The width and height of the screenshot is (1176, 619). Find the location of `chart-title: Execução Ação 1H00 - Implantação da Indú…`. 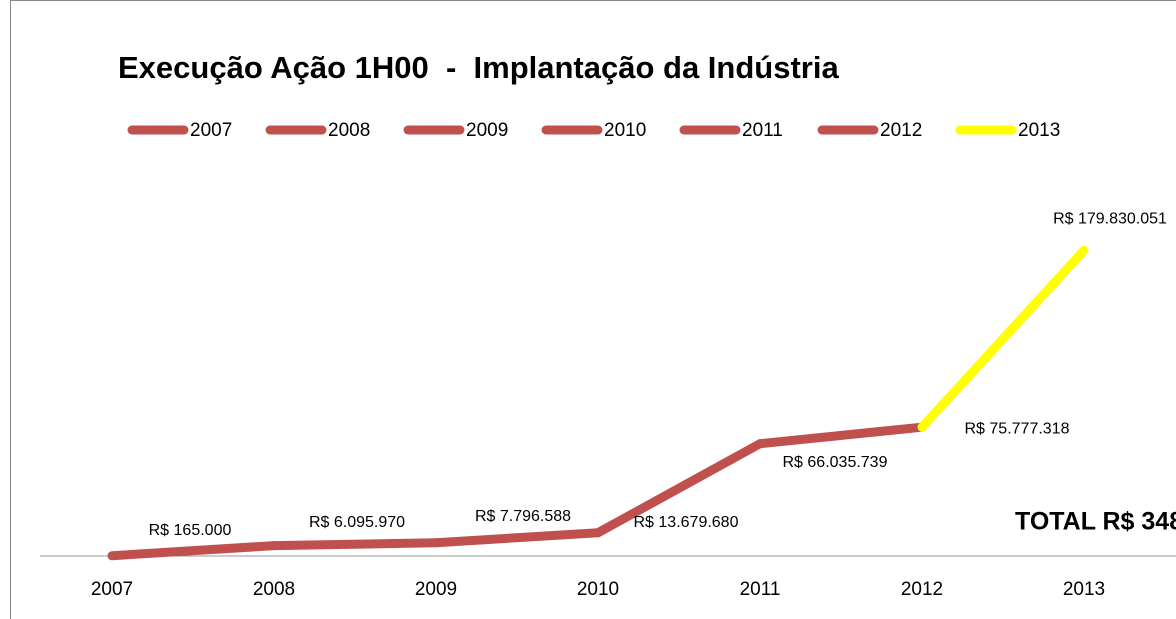

chart-title: Execução Ação 1H00 - Implantação da Indú… is located at coordinates (478, 67).